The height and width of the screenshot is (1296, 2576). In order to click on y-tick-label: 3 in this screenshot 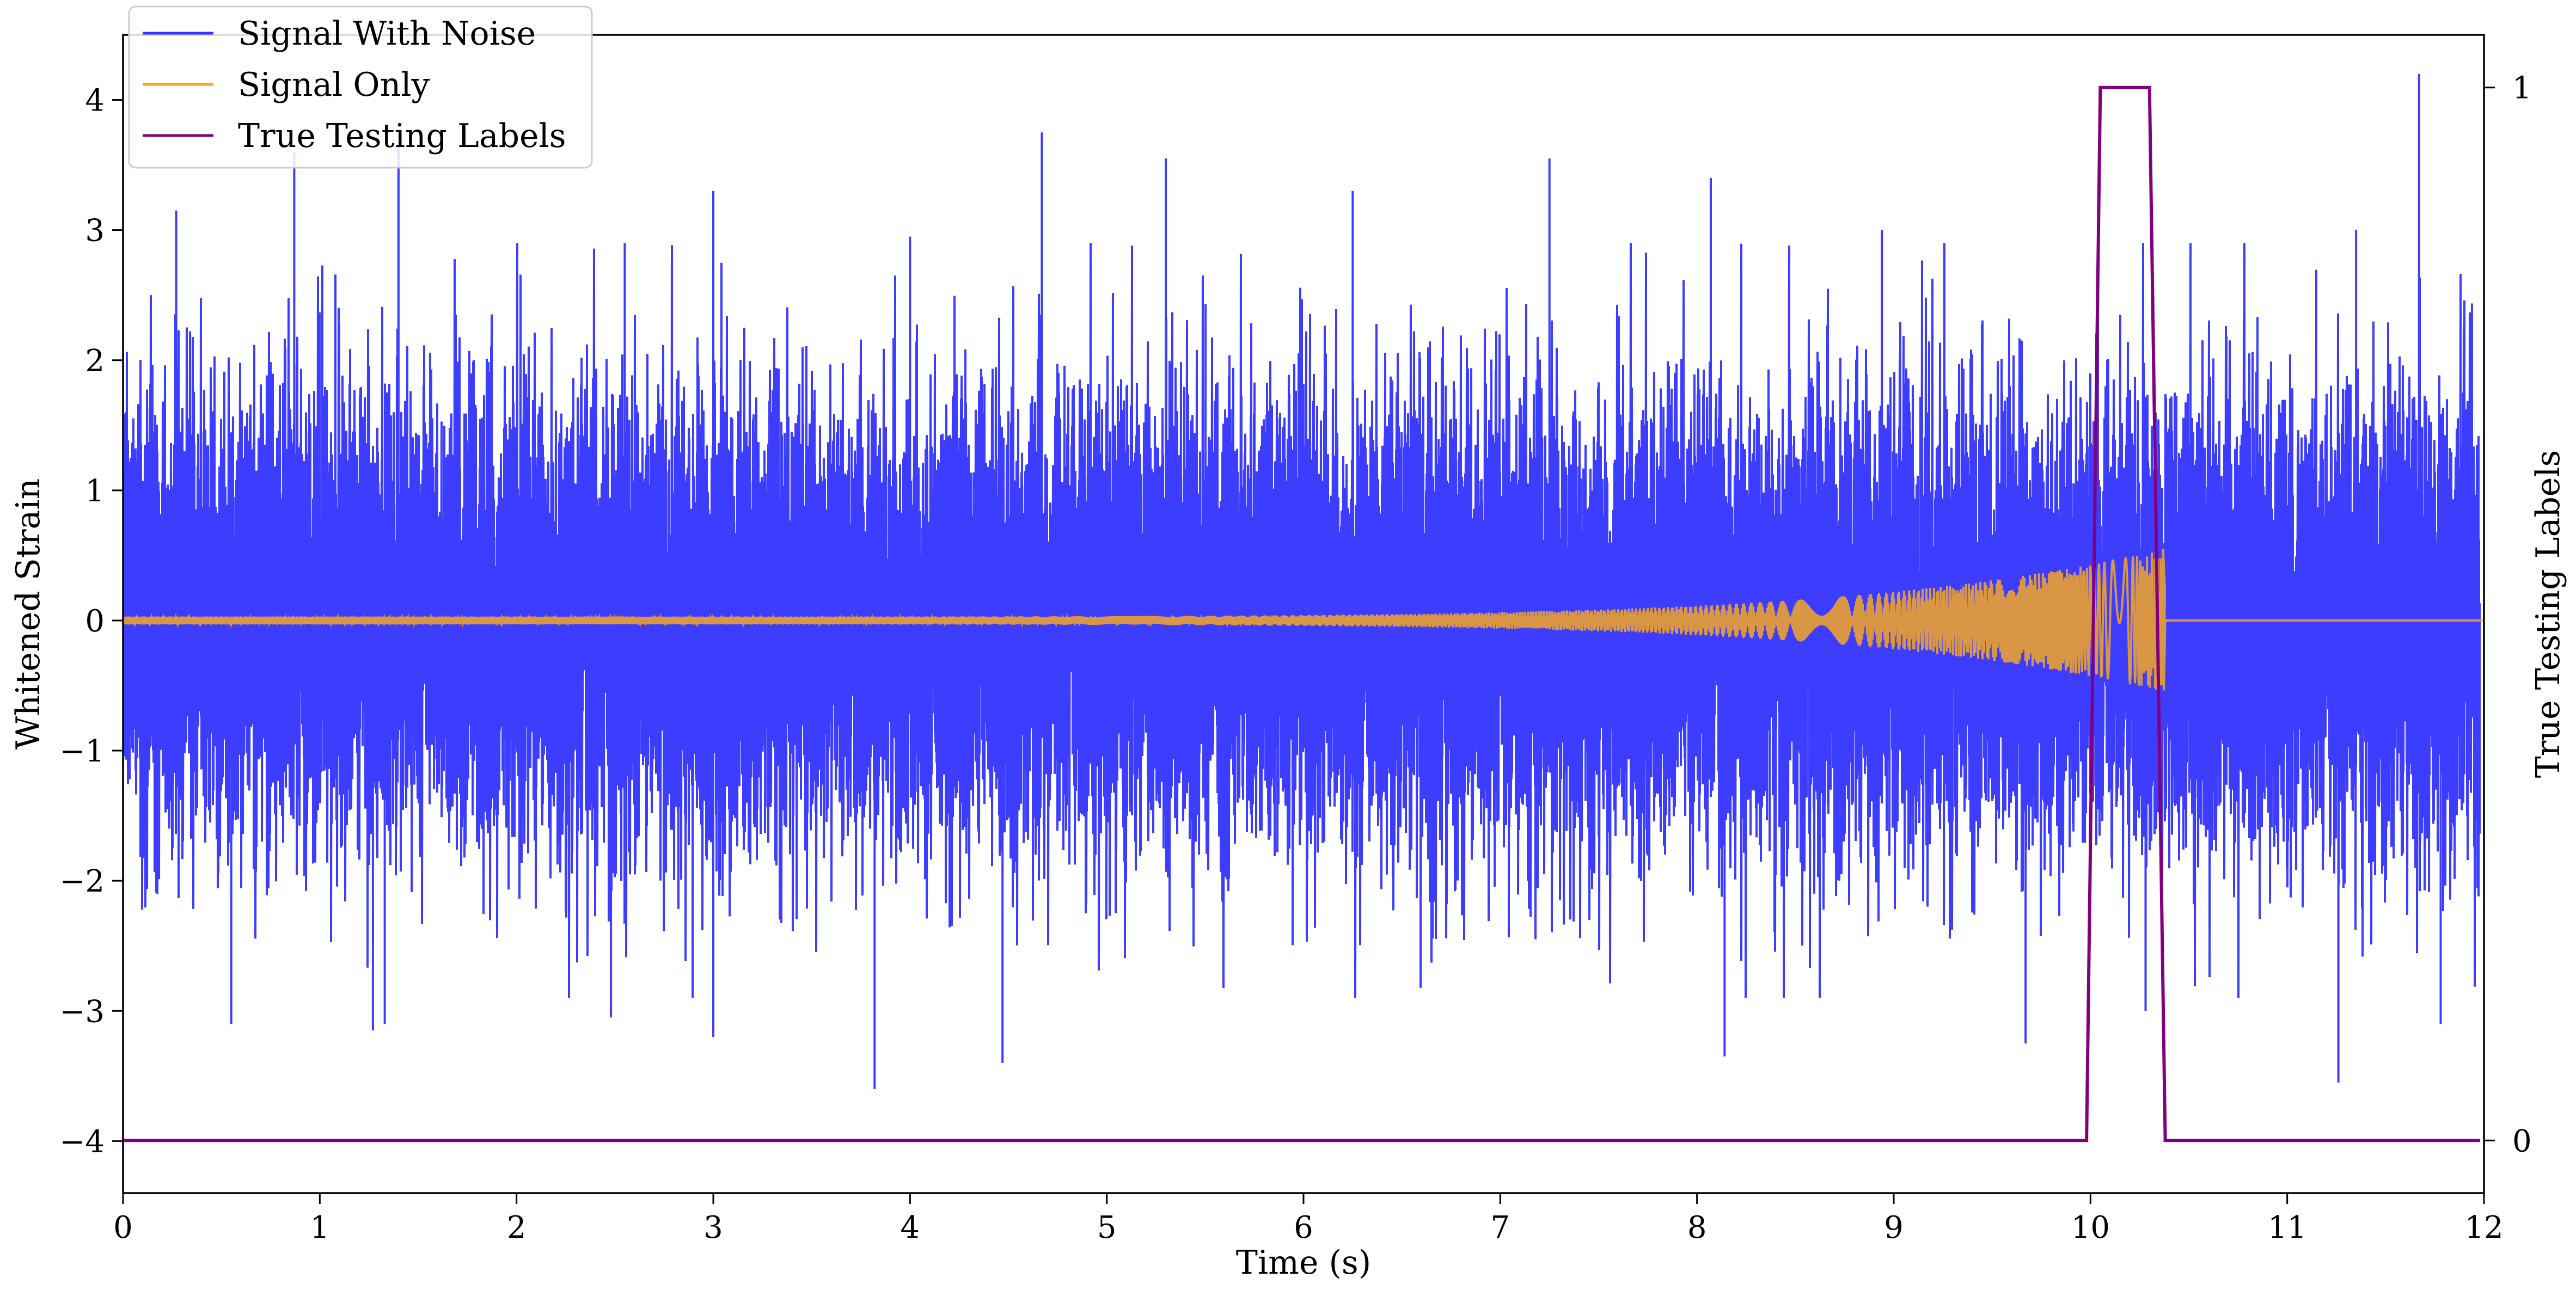, I will do `click(95, 231)`.